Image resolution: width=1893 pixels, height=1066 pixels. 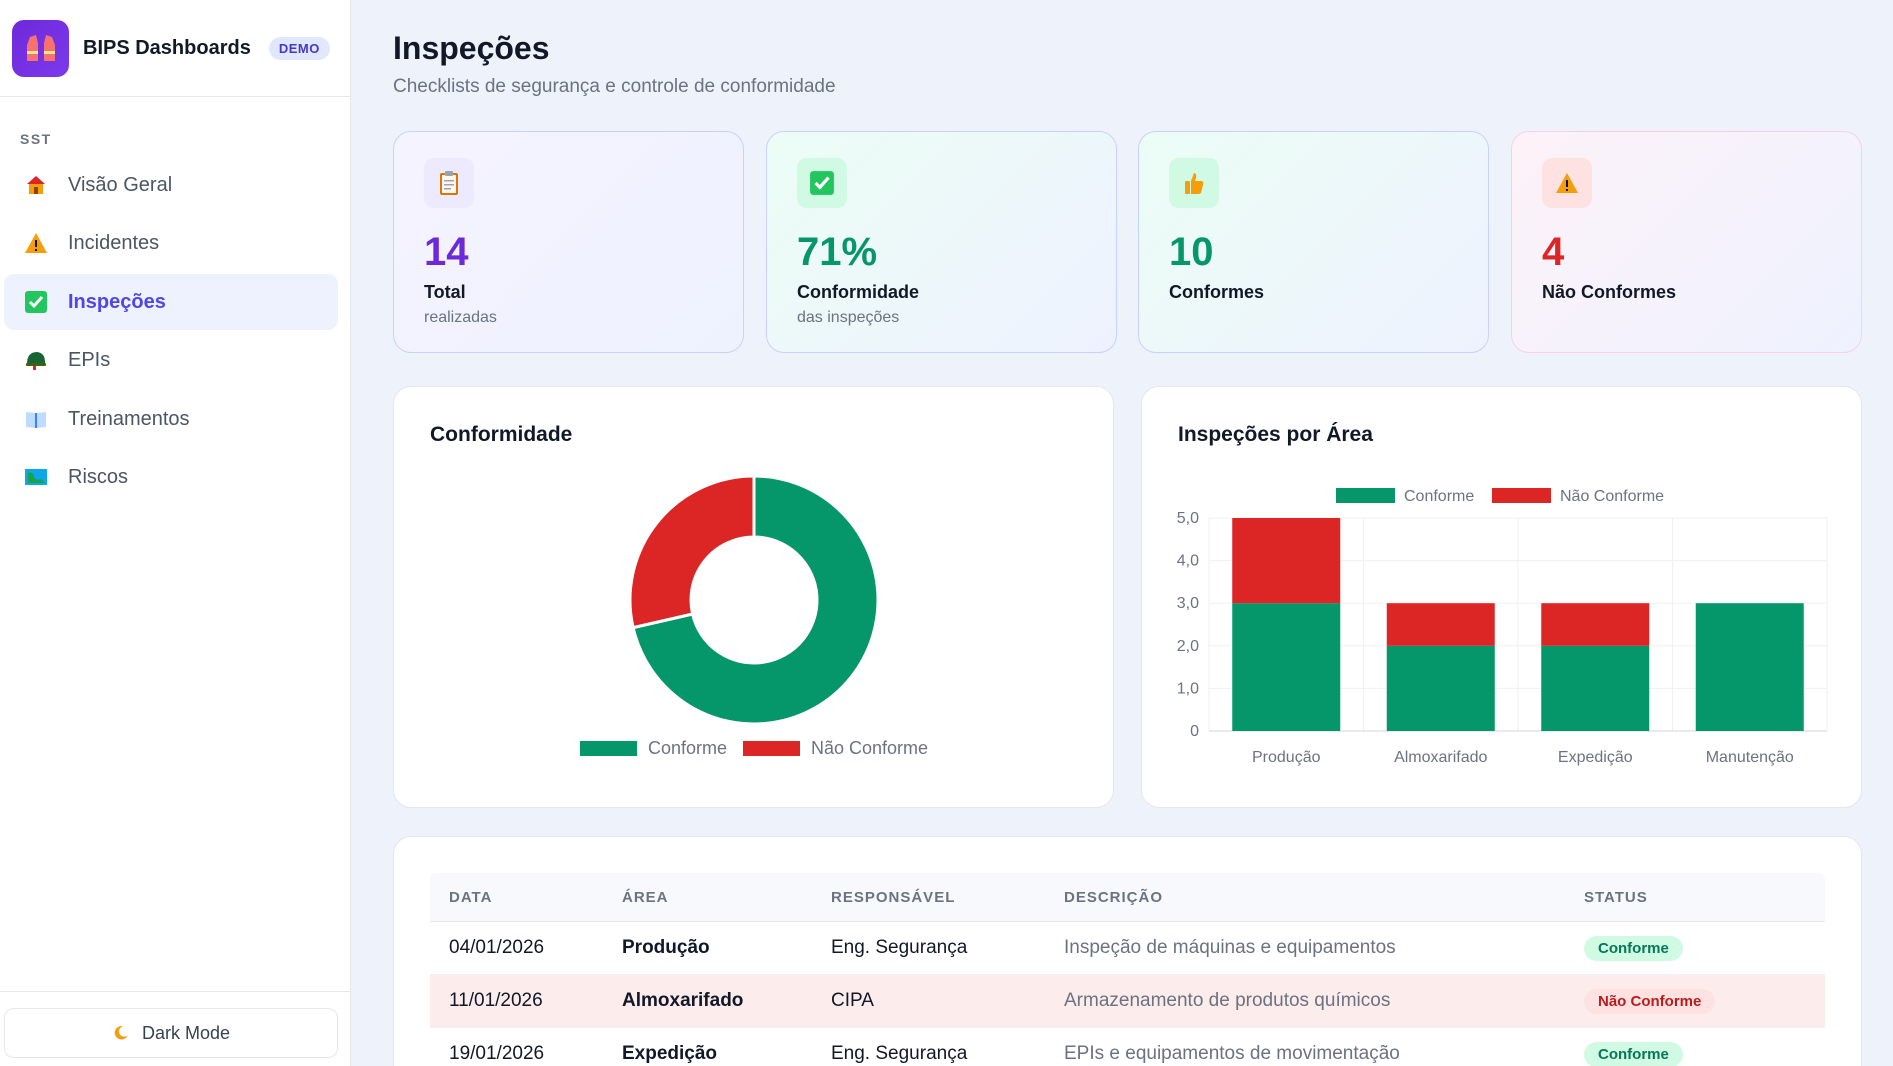 What do you see at coordinates (670, 1053) in the screenshot?
I see `cell-area: Expedição` at bounding box center [670, 1053].